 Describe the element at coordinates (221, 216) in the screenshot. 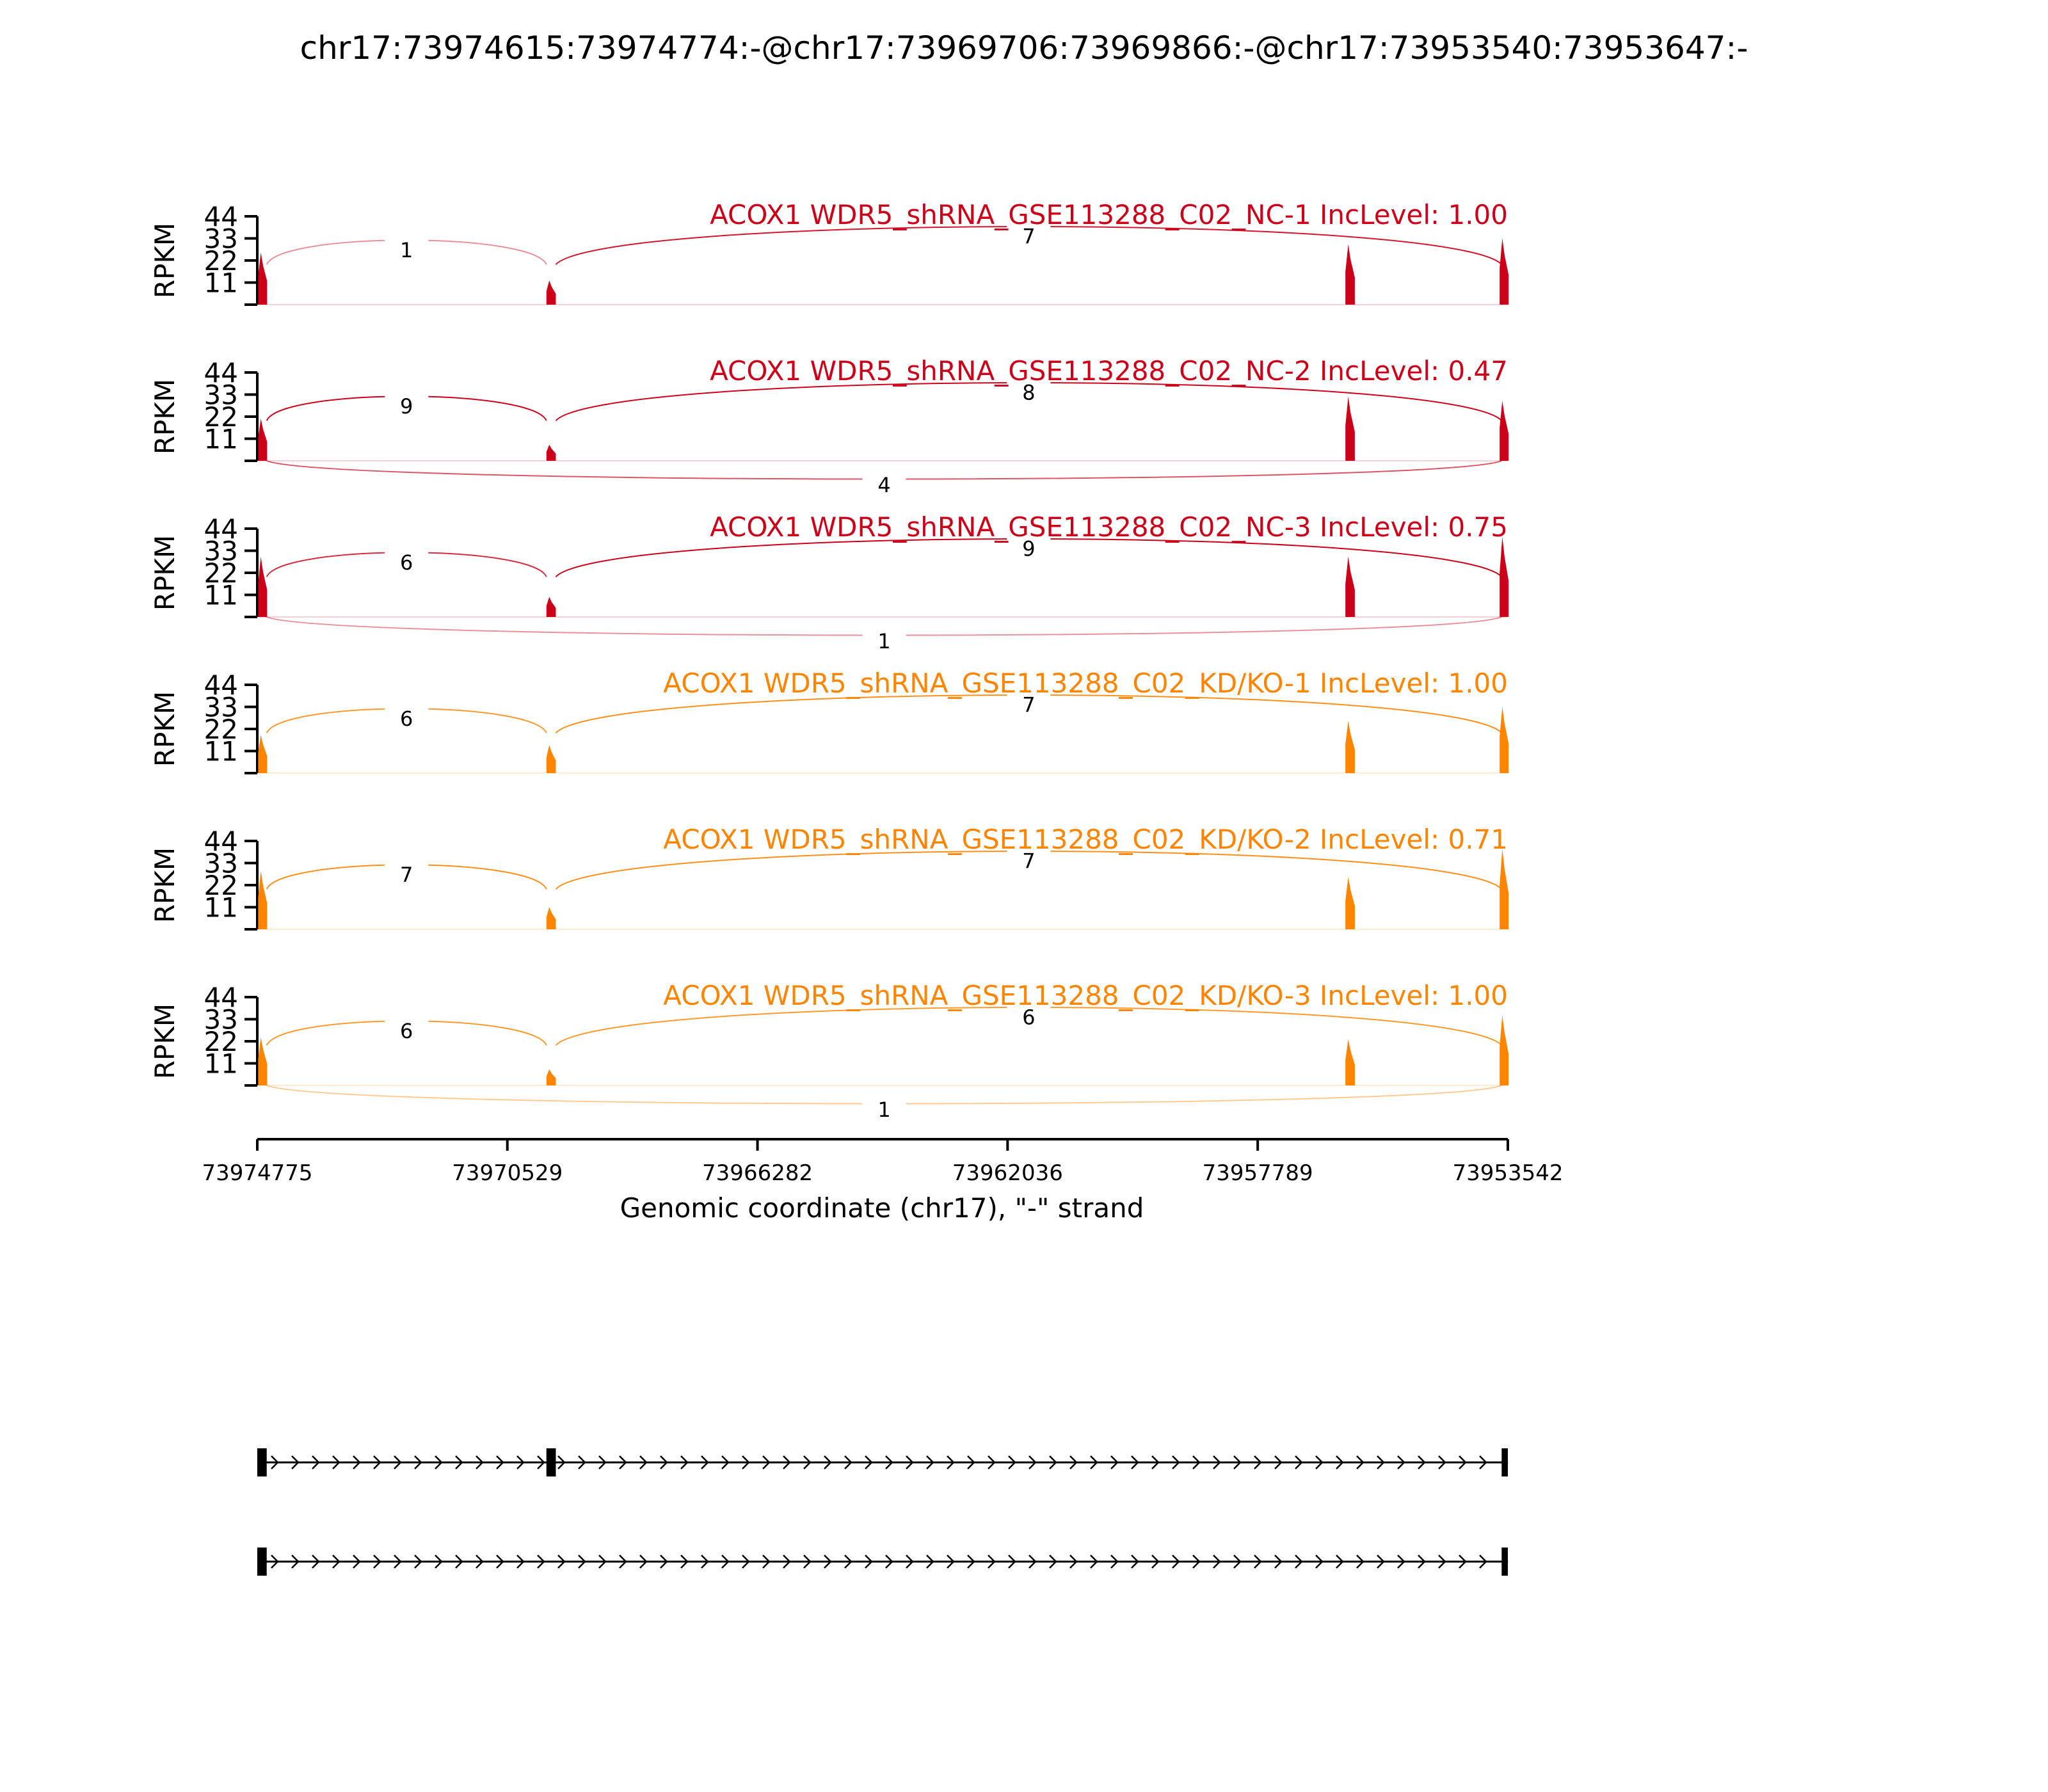

I see `y-tick-label: 44` at that location.